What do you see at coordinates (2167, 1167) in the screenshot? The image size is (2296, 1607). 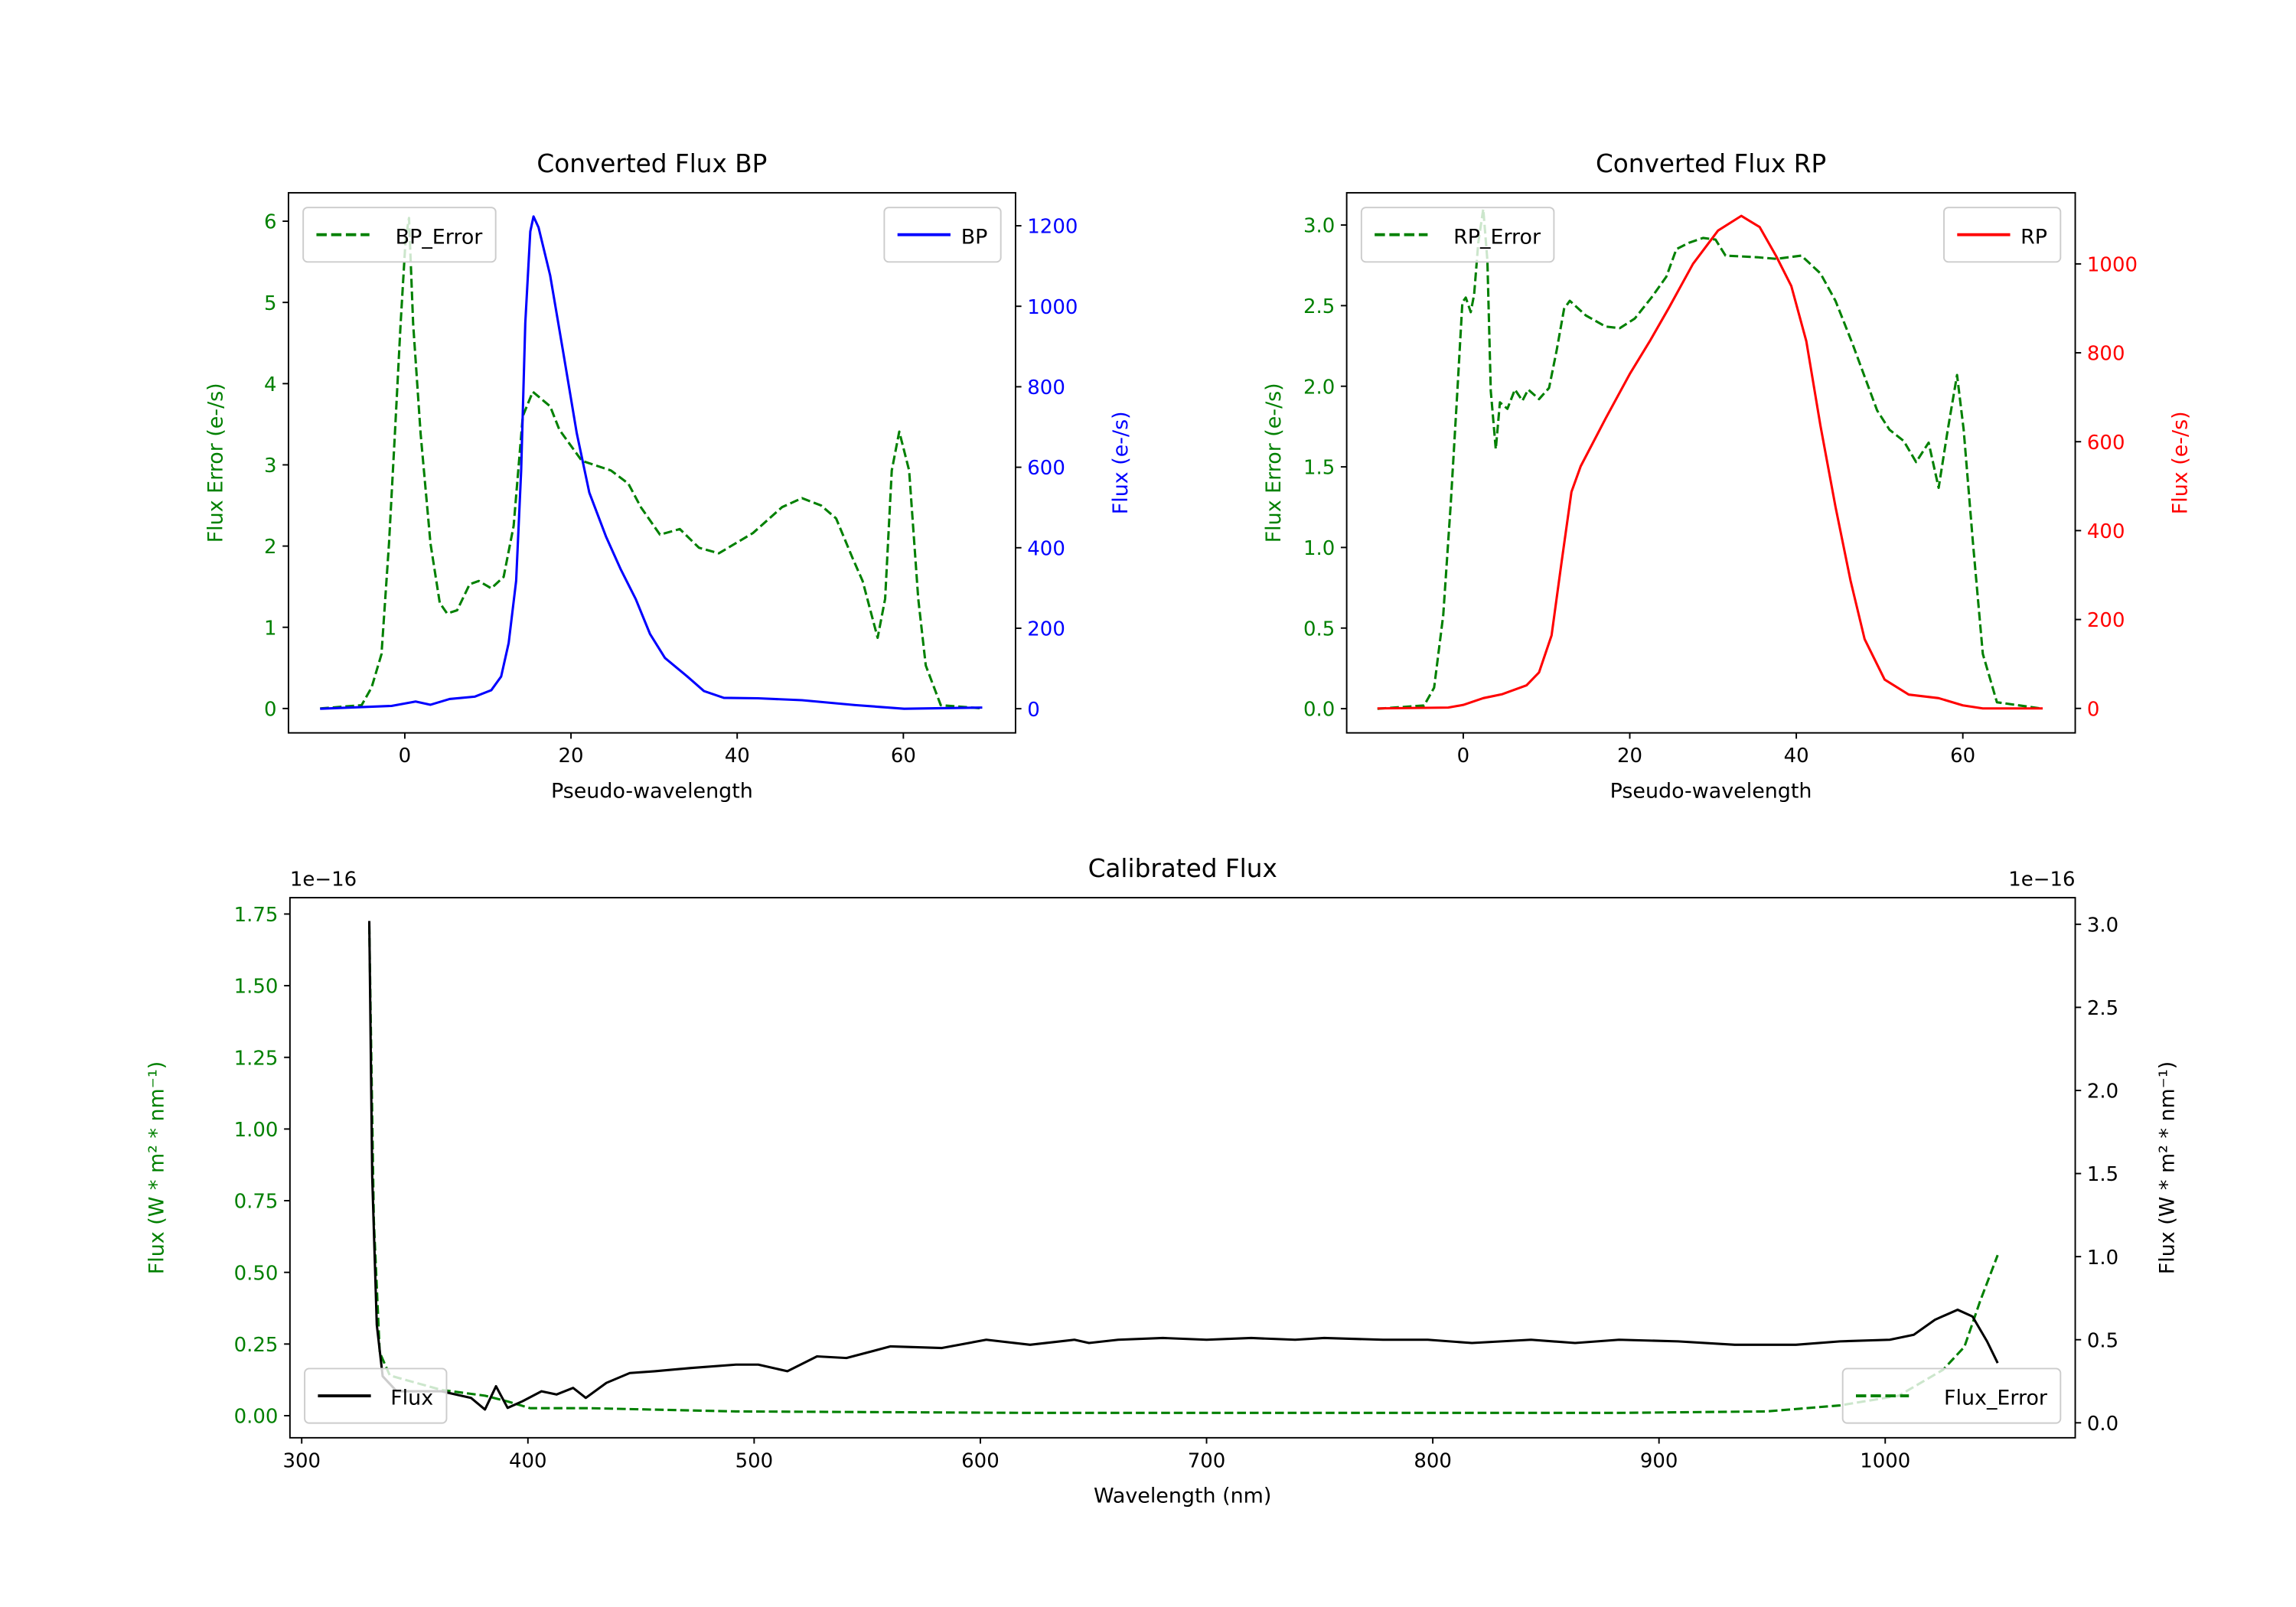 I see `y-right-axis-label: Flux (W * m² * nm⁻¹)` at bounding box center [2167, 1167].